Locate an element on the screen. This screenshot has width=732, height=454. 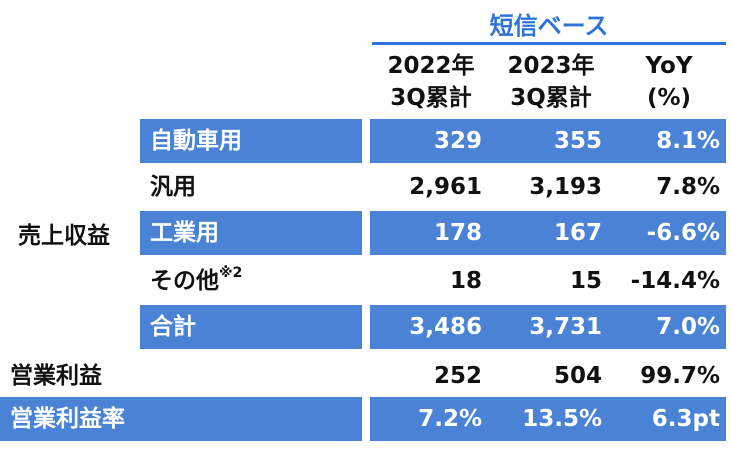
row-industrial-value-bar is located at coordinates (548, 233).